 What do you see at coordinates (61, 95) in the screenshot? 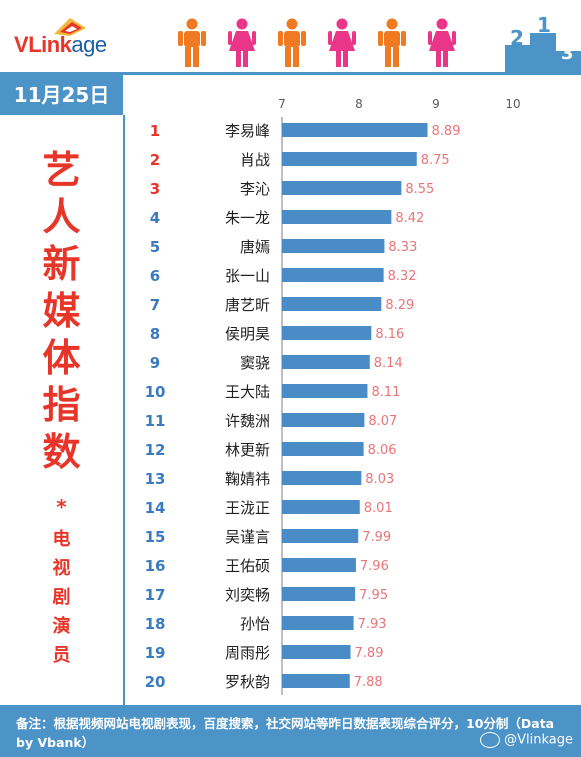
I see `date-label: 11月25日` at bounding box center [61, 95].